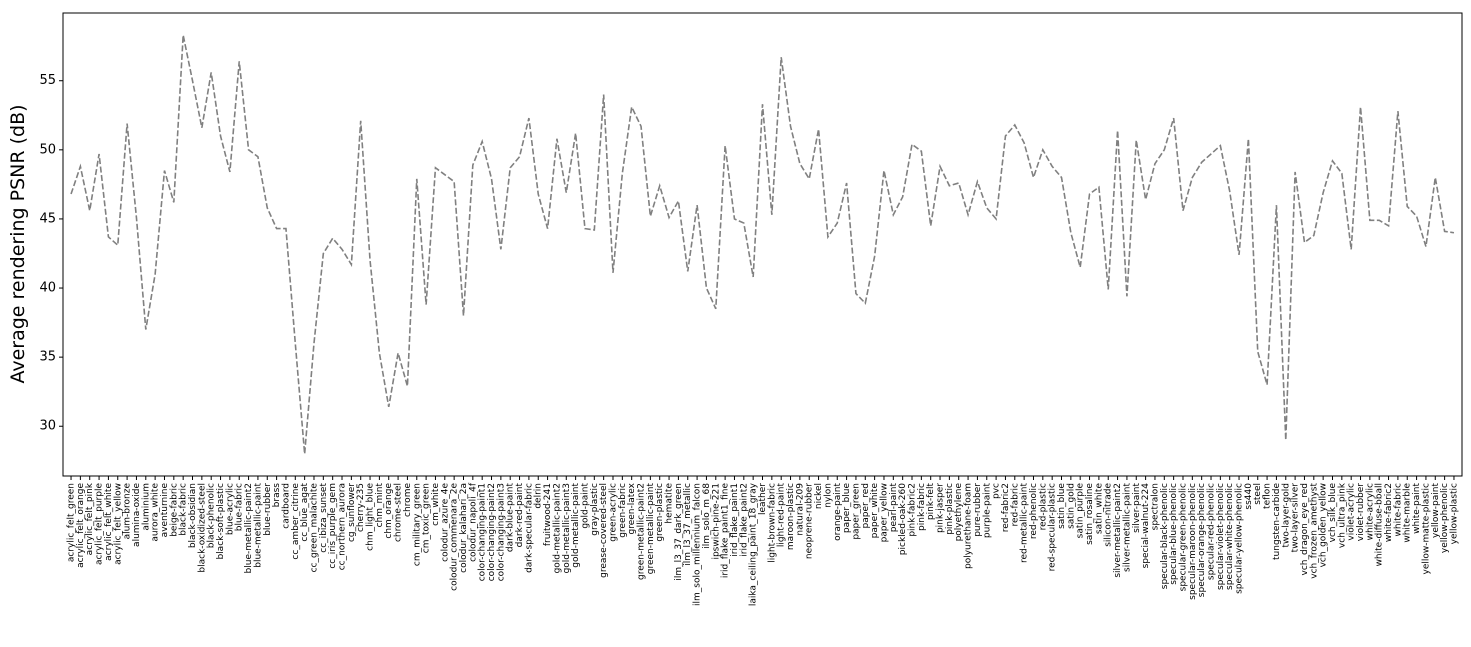 Image resolution: width=1471 pixels, height=647 pixels. What do you see at coordinates (230, 509) in the screenshot?
I see `x-tick-label: blue-acrylic` at bounding box center [230, 509].